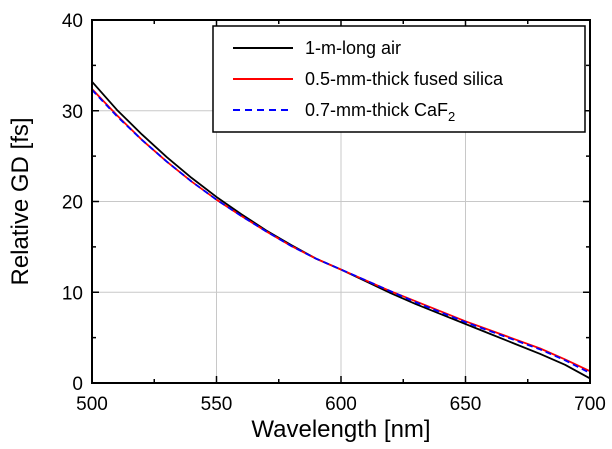 The height and width of the screenshot is (449, 612). Describe the element at coordinates (72, 203) in the screenshot. I see `y-tick-label: 20` at that location.